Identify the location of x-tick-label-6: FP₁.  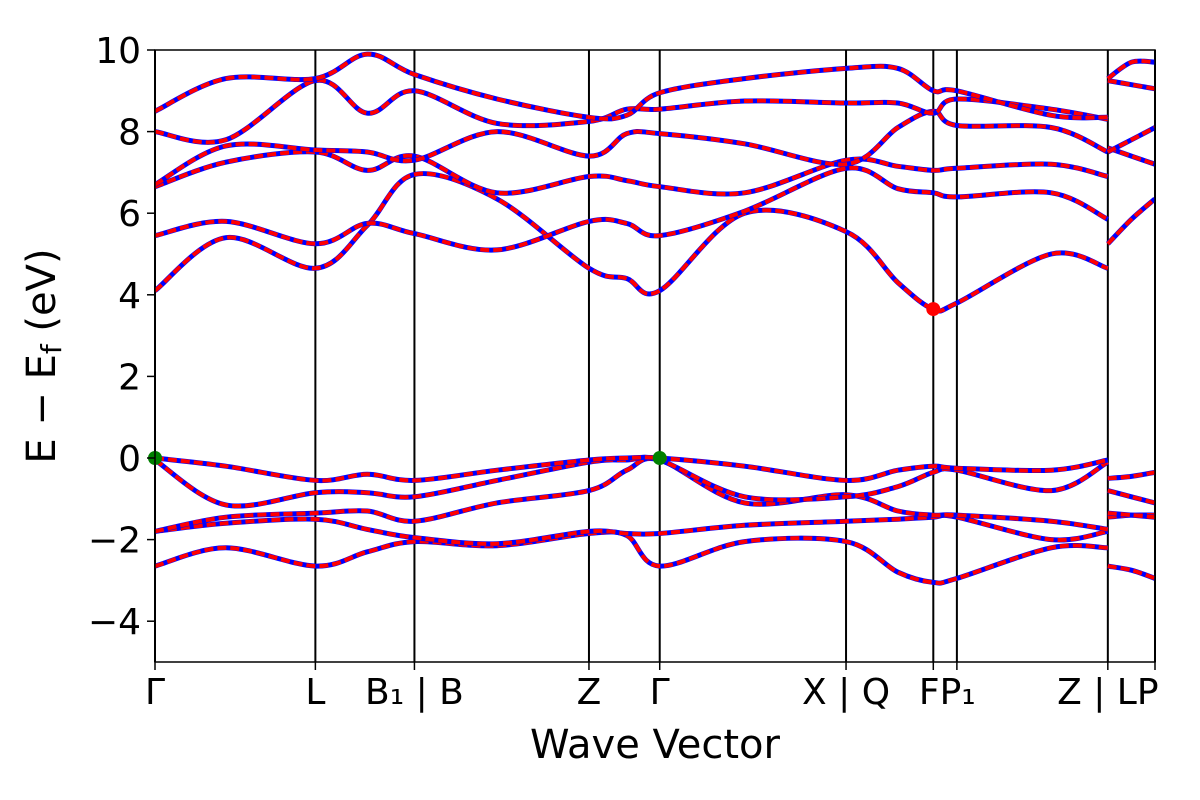
(947, 692).